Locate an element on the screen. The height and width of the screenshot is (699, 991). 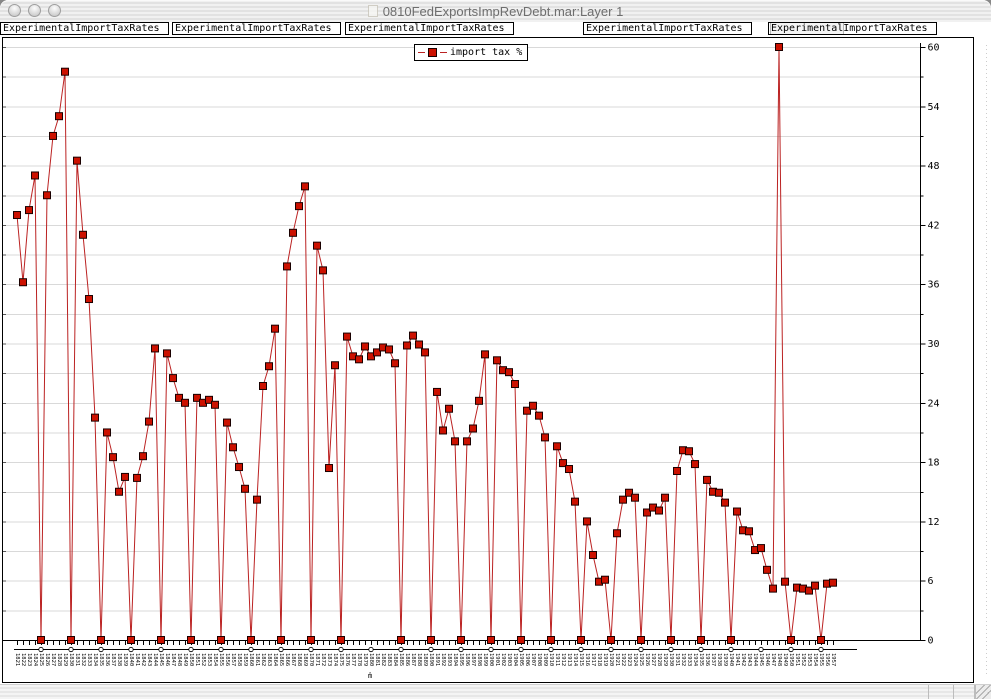
svg-text: 1888 is located at coordinates (419, 659).